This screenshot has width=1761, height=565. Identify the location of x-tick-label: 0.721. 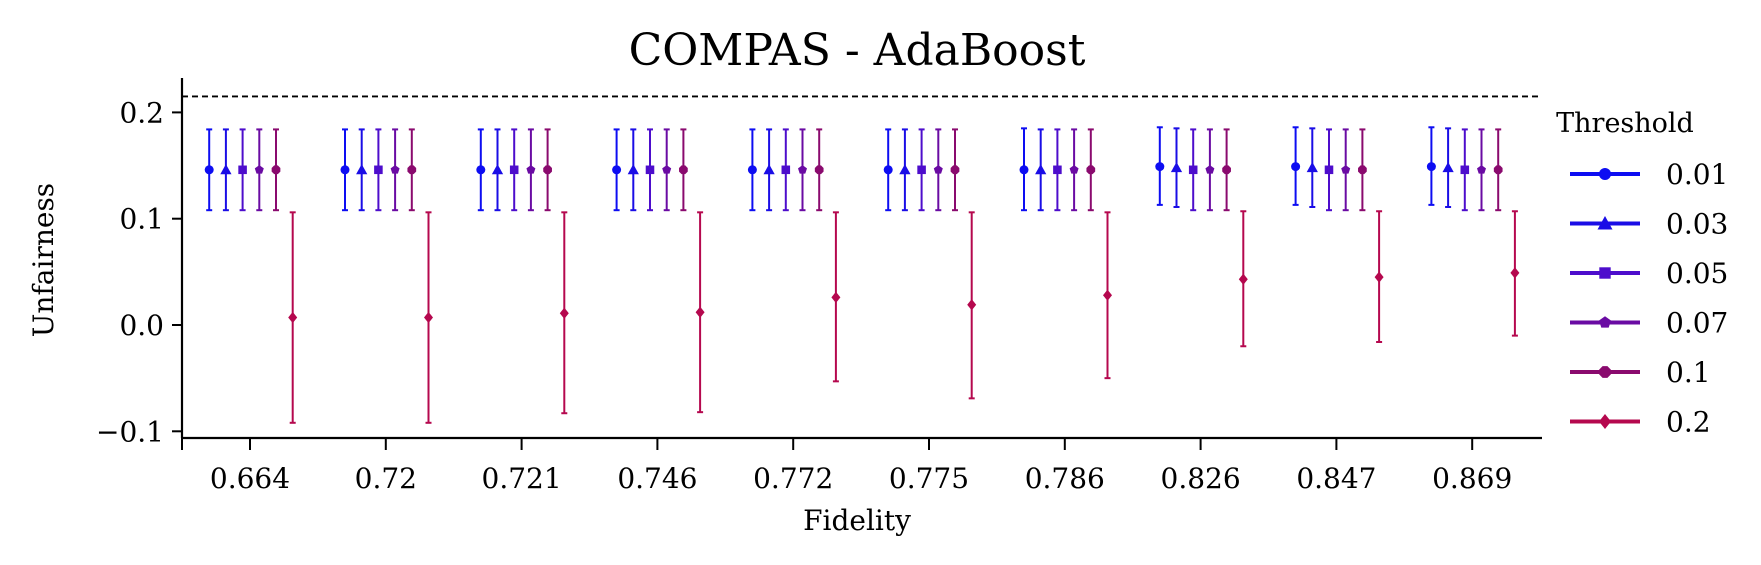
(522, 478).